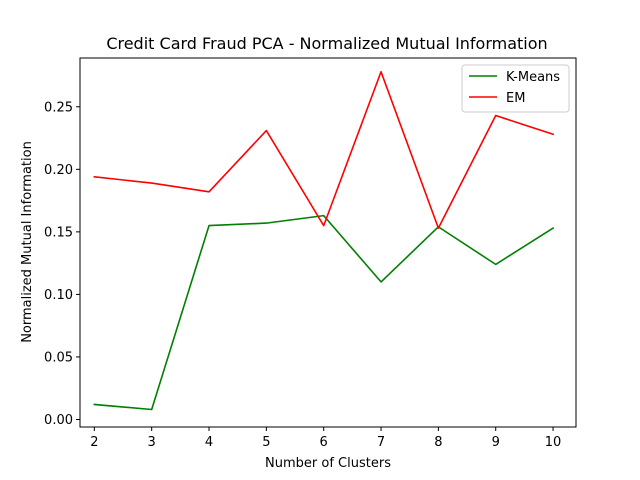 The height and width of the screenshot is (480, 640). Describe the element at coordinates (58, 357) in the screenshot. I see `y-tick-label: 0.05` at that location.